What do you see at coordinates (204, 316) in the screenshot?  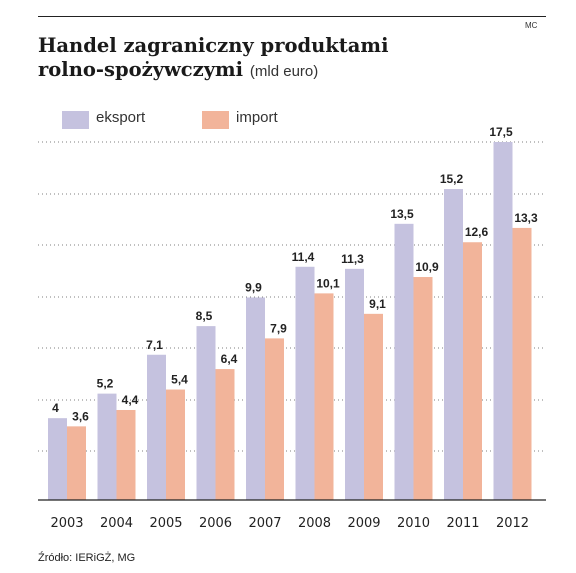 I see `data-label-eksport: 8,5` at bounding box center [204, 316].